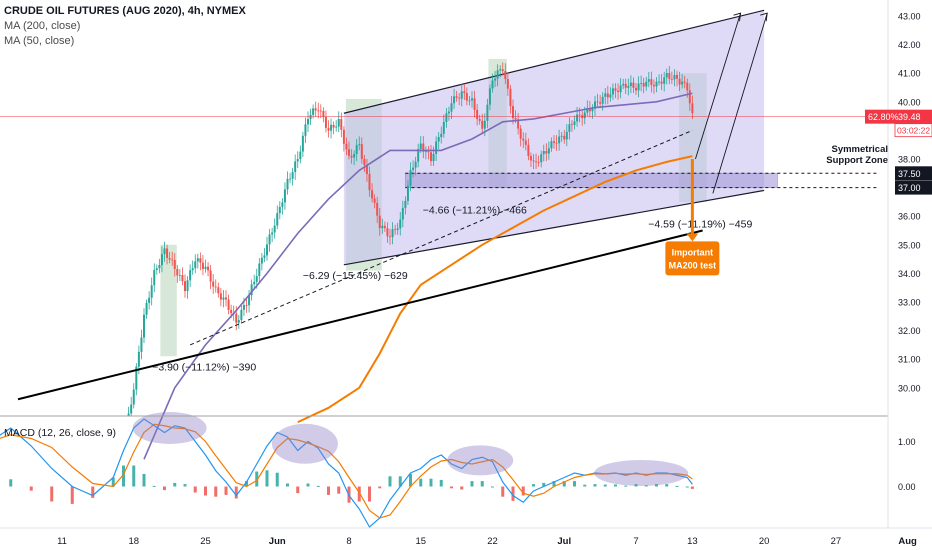  I want to click on ma200-callout-pointer, so click(692, 237).